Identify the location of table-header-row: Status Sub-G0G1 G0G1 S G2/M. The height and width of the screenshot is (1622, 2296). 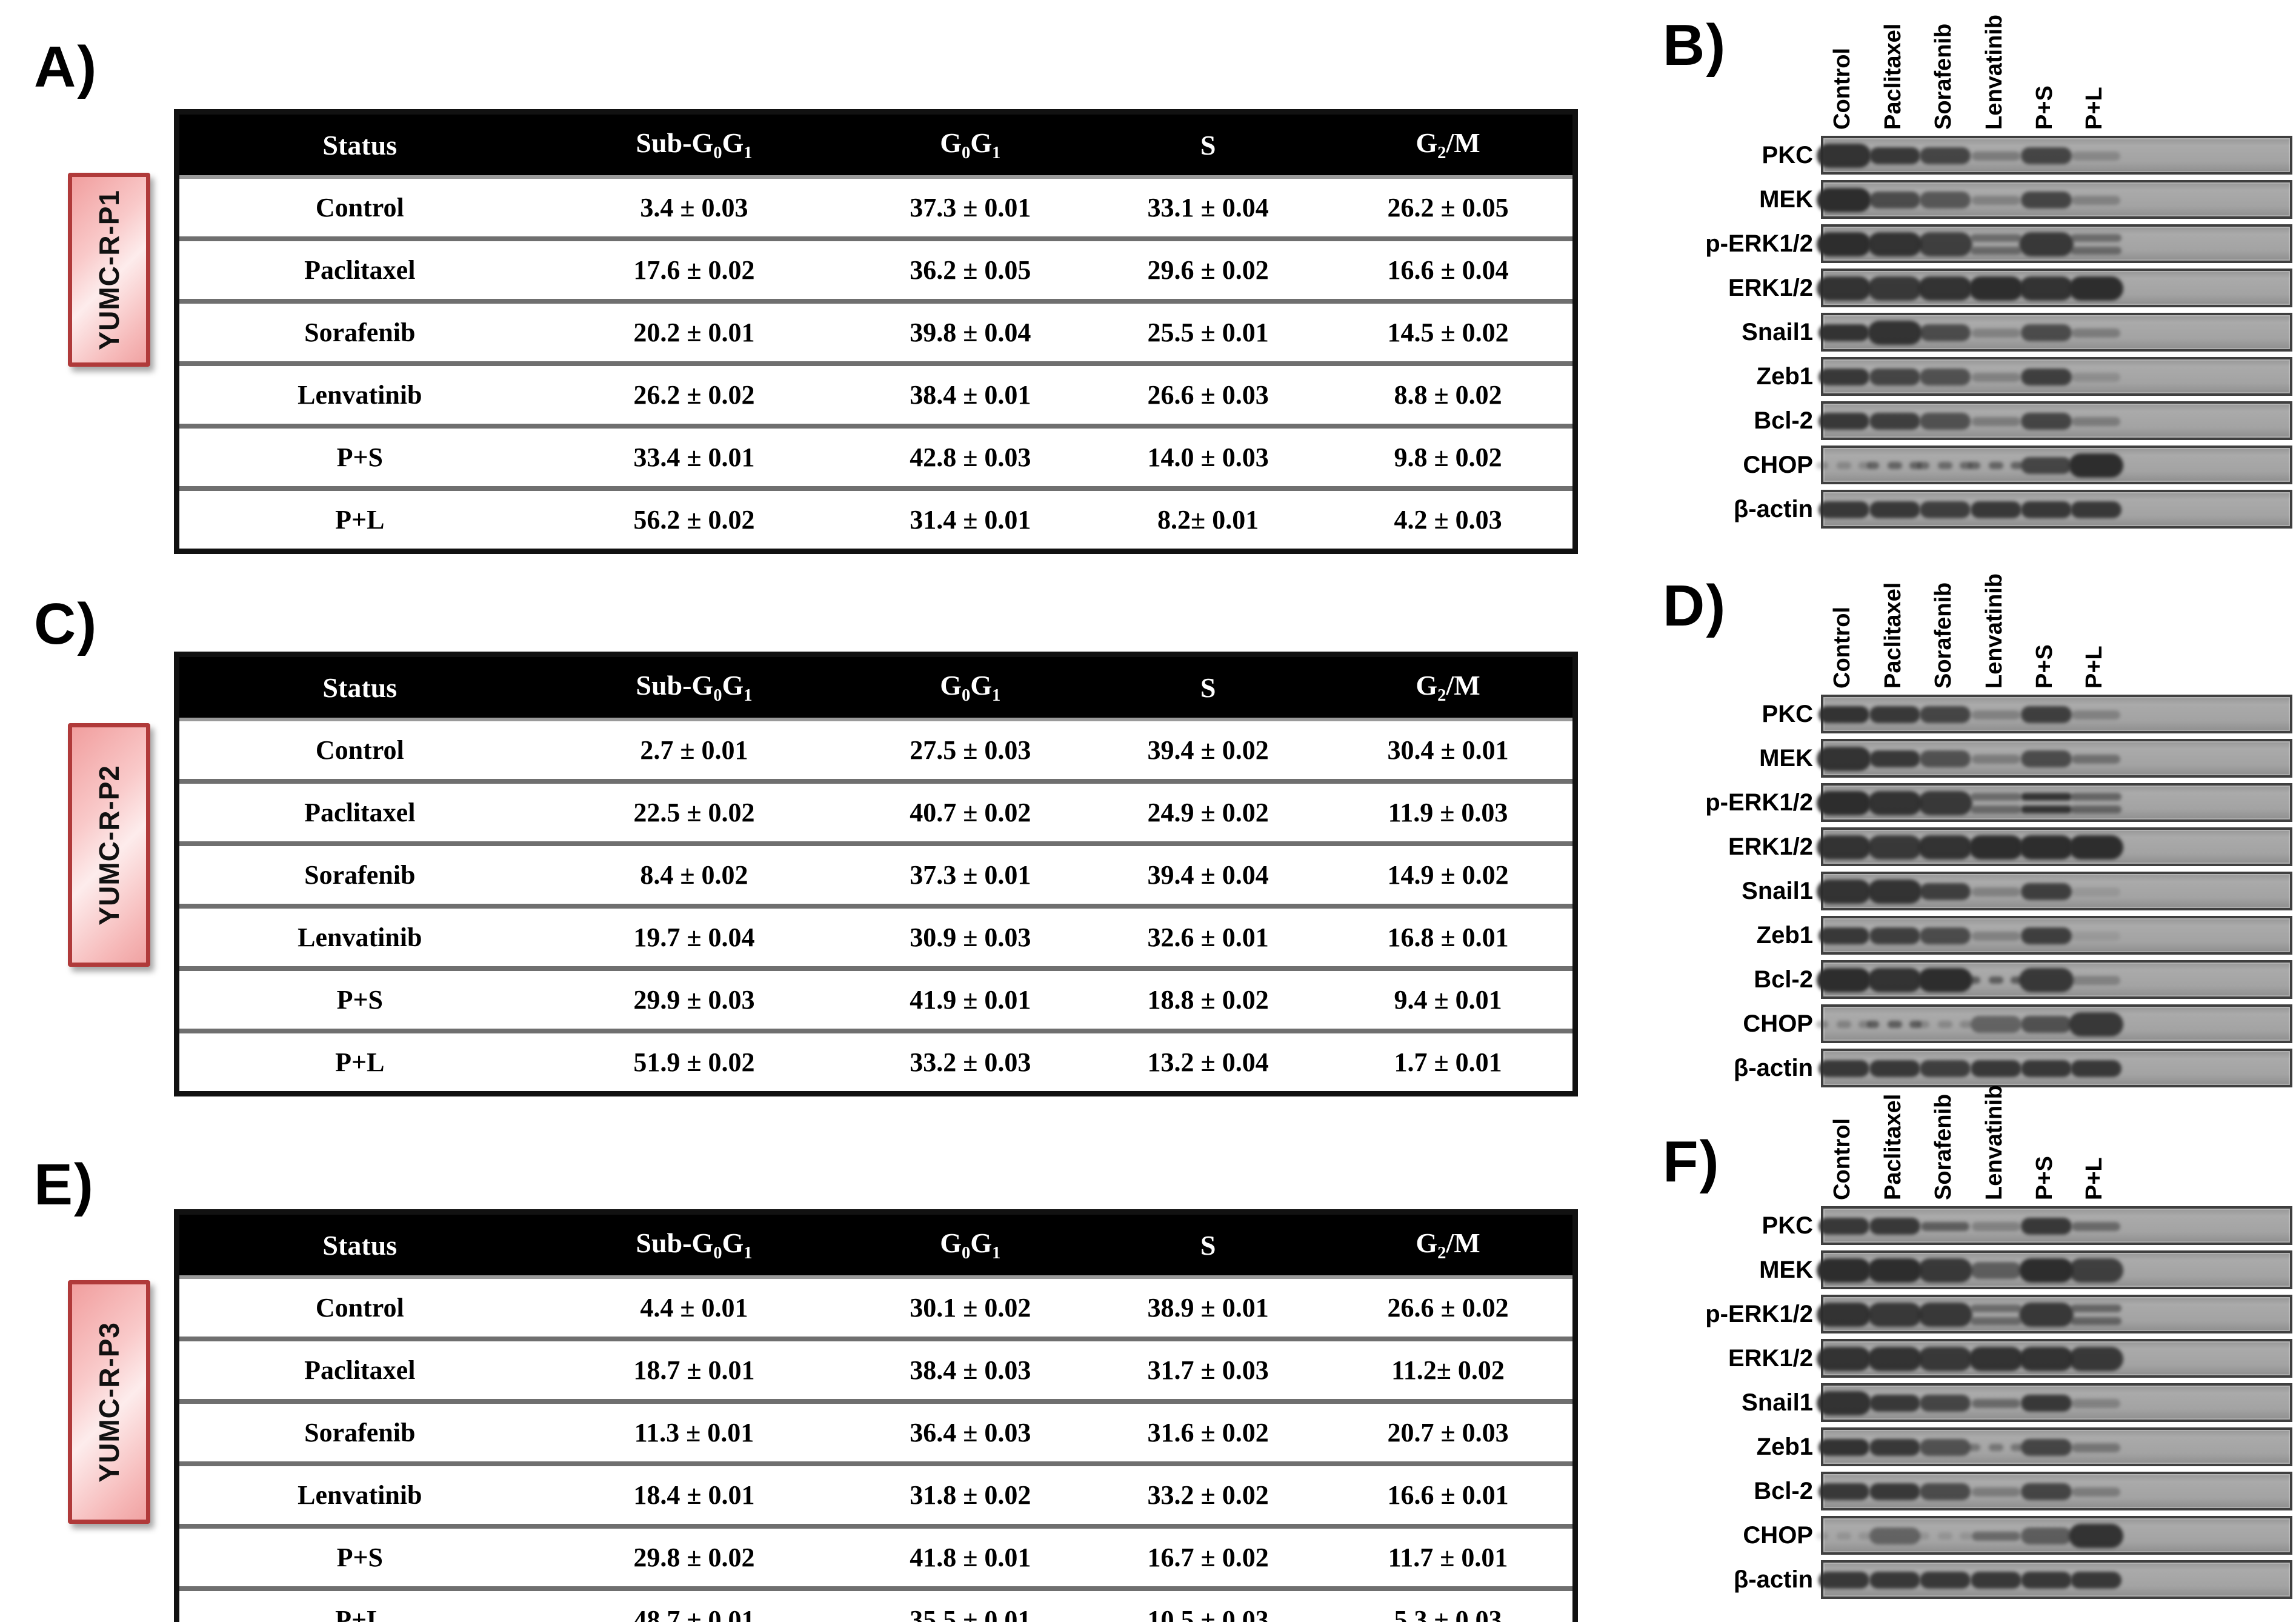
(876, 144).